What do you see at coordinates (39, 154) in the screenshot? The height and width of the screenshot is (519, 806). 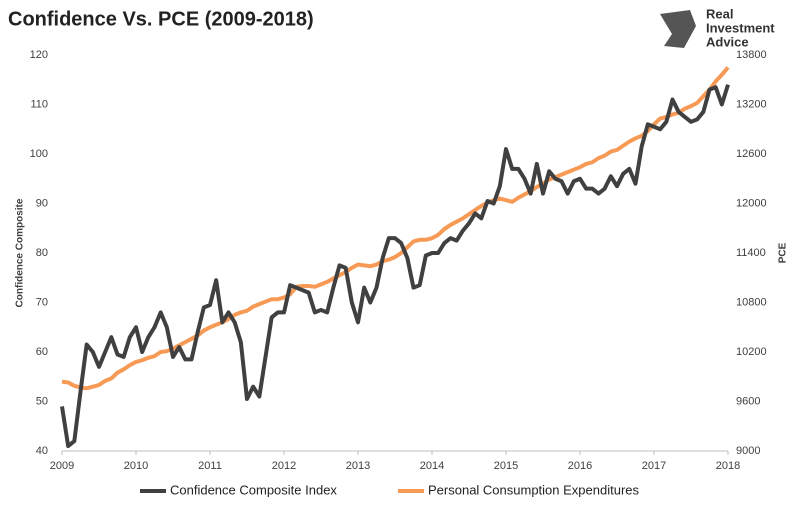 I see `y-tick-label: 100` at bounding box center [39, 154].